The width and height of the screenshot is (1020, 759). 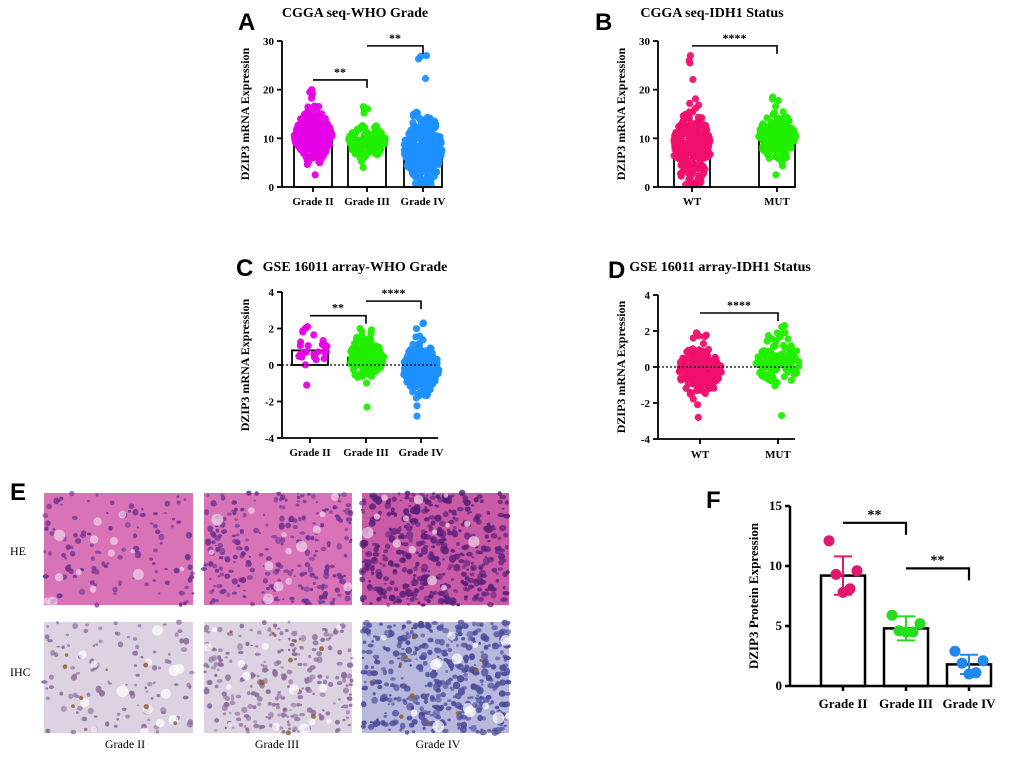 What do you see at coordinates (645, 42) in the screenshot?
I see `y-tick-label: 30` at bounding box center [645, 42].